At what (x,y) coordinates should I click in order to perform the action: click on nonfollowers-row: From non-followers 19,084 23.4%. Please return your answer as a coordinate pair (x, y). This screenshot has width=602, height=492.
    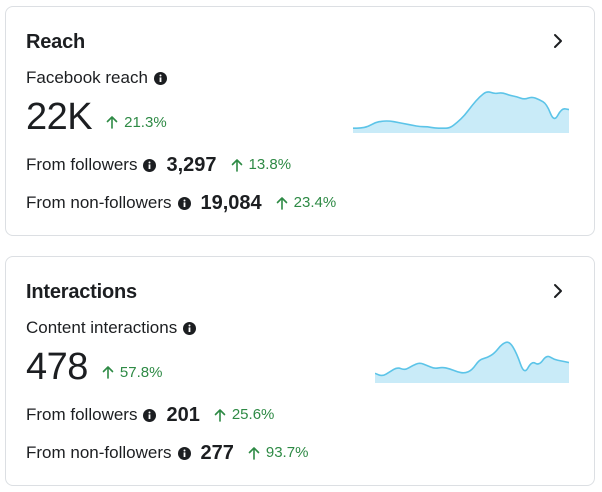
    Looking at the image, I should click on (181, 203).